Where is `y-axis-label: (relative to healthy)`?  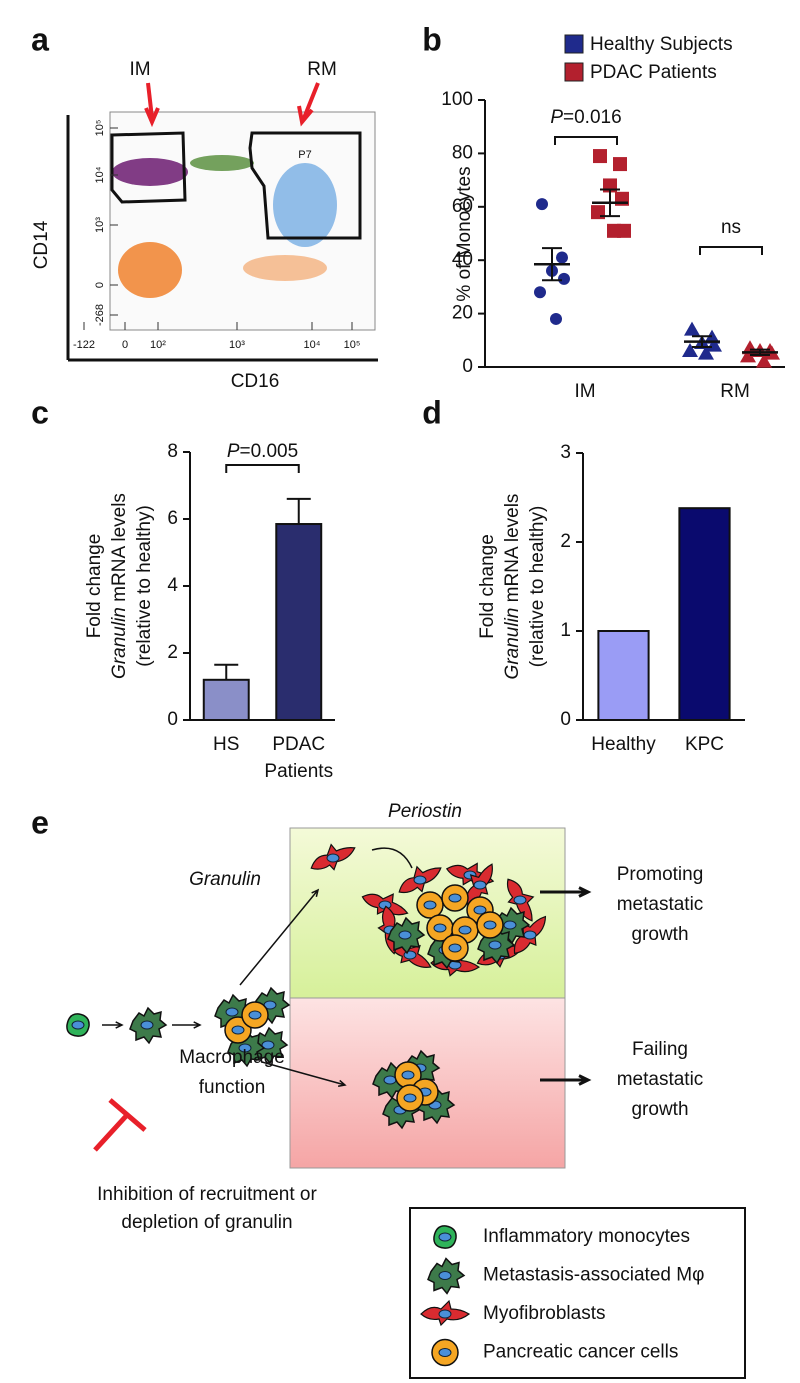
y-axis-label: (relative to healthy) is located at coordinates (144, 586).